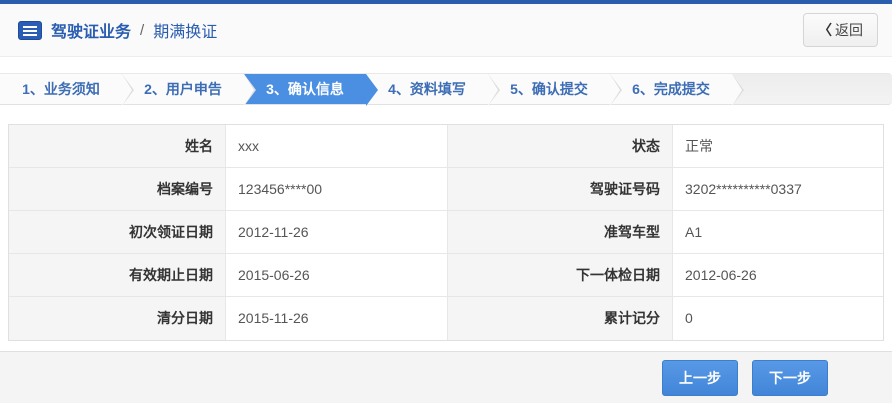  I want to click on back-button: 〈 返回, so click(840, 30).